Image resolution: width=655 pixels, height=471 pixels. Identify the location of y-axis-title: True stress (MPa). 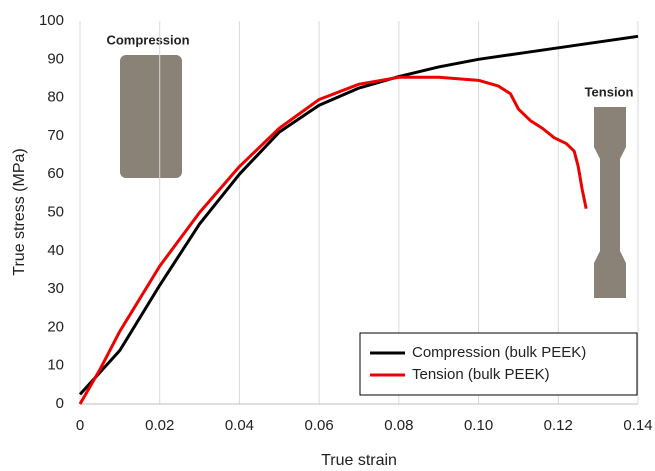
(19, 211).